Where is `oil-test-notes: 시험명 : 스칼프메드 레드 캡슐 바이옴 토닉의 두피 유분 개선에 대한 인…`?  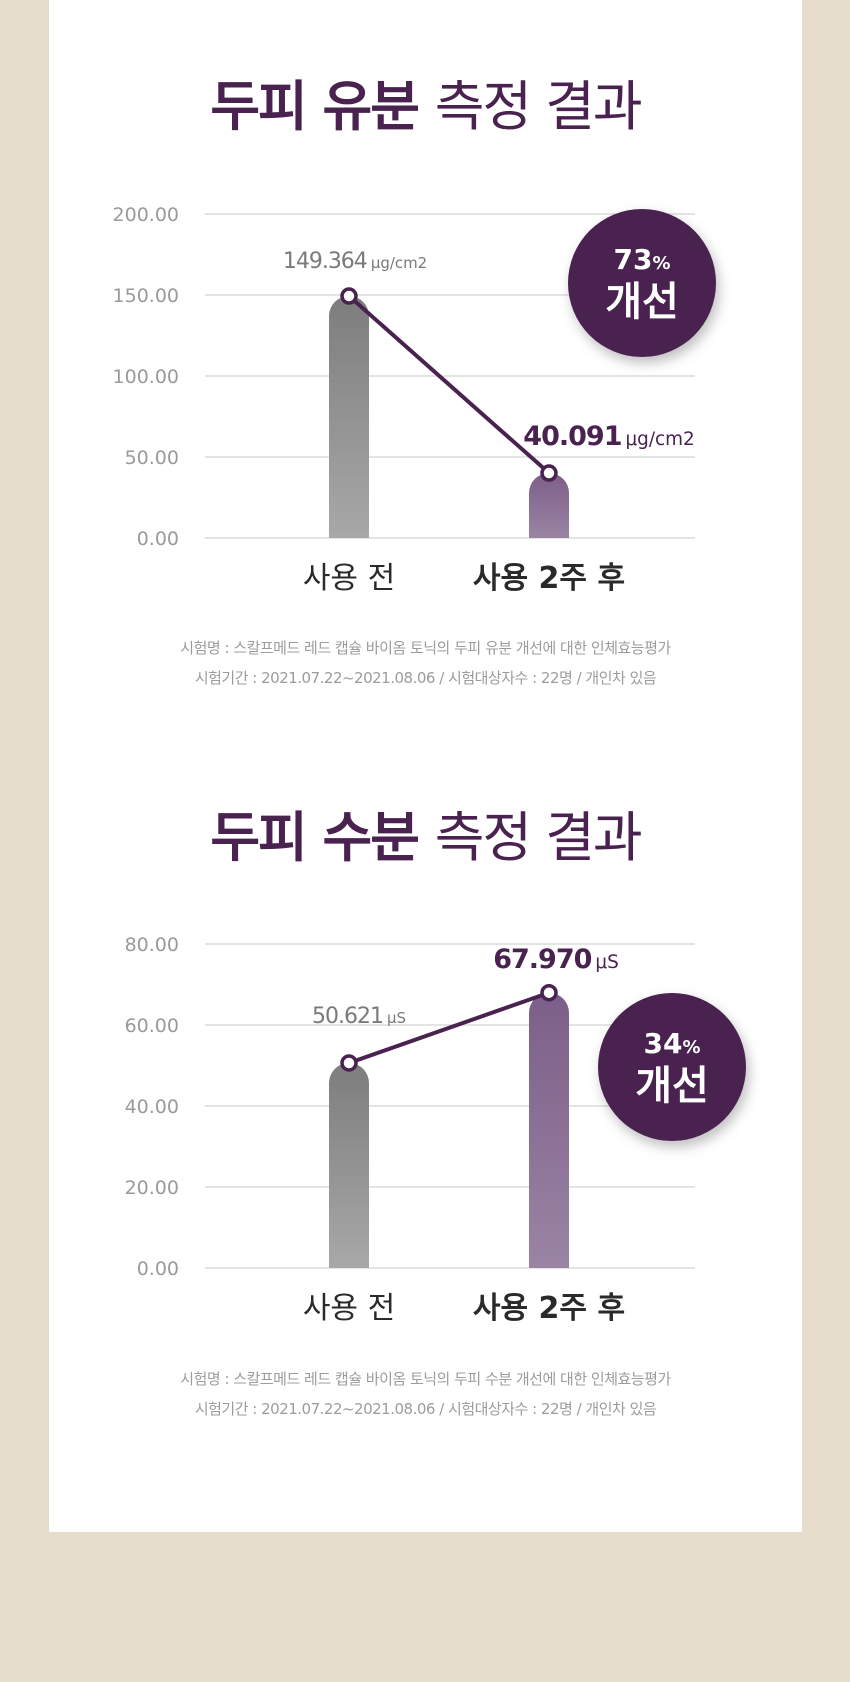 oil-test-notes: 시험명 : 스칼프메드 레드 캡슐 바이옴 토닉의 두피 유분 개선에 대한 인… is located at coordinates (425, 663).